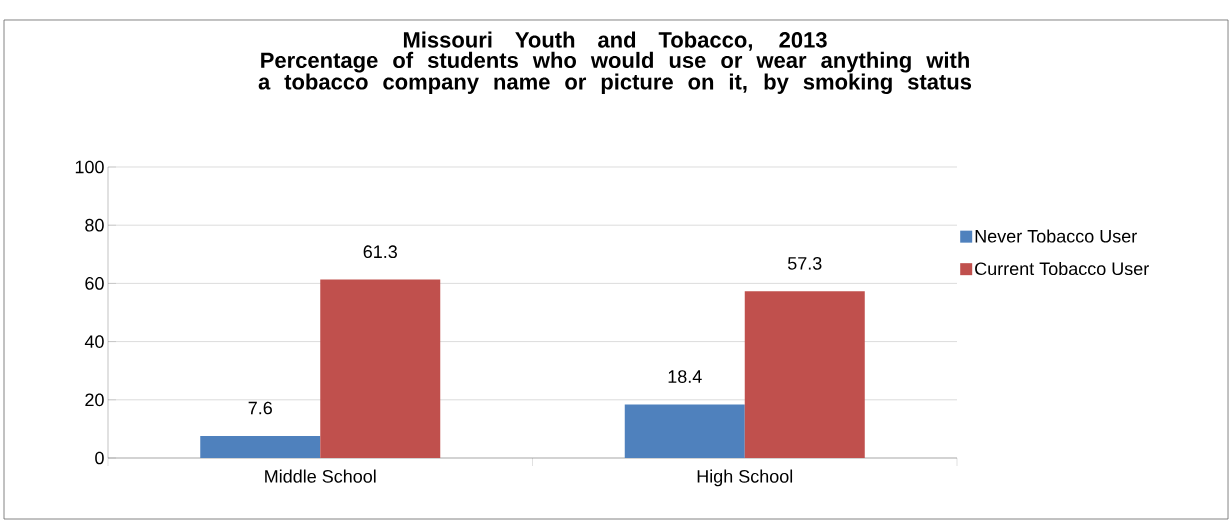 This screenshot has width=1230, height=520. Describe the element at coordinates (260, 408) in the screenshot. I see `data-label: 7.6` at that location.